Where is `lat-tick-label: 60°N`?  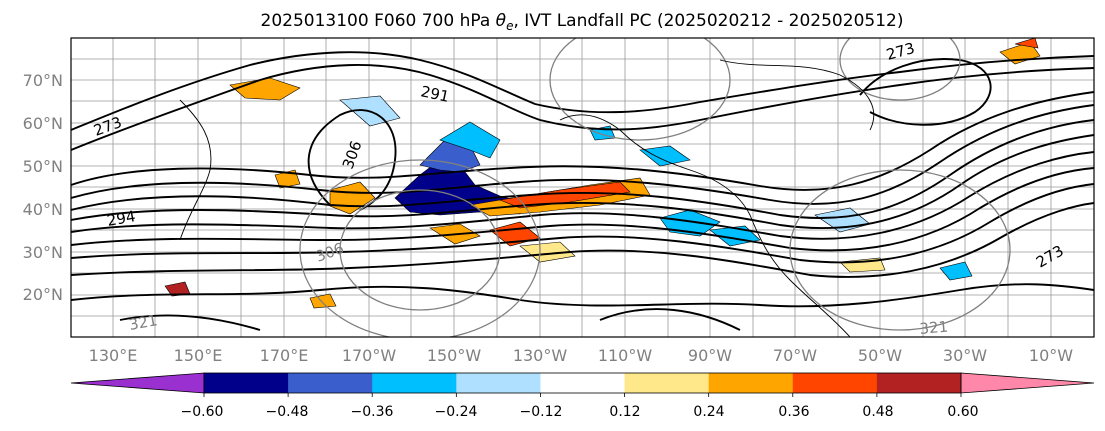
lat-tick-label: 60°N is located at coordinates (43, 123).